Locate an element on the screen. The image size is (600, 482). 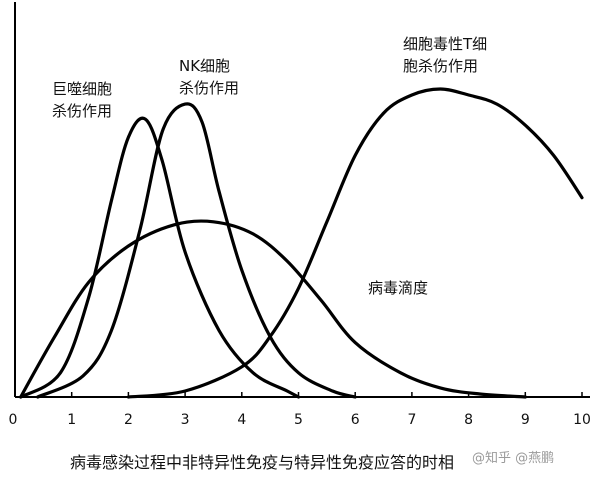
virus-titer-label-line-1: 病毒滴度 is located at coordinates (398, 288).